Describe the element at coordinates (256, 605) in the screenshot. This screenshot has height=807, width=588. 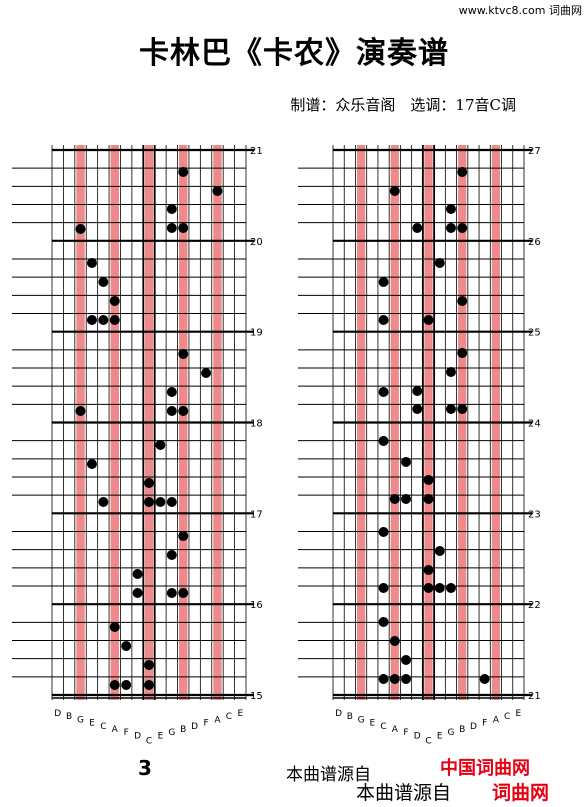
I see `measure-number: 16` at that location.